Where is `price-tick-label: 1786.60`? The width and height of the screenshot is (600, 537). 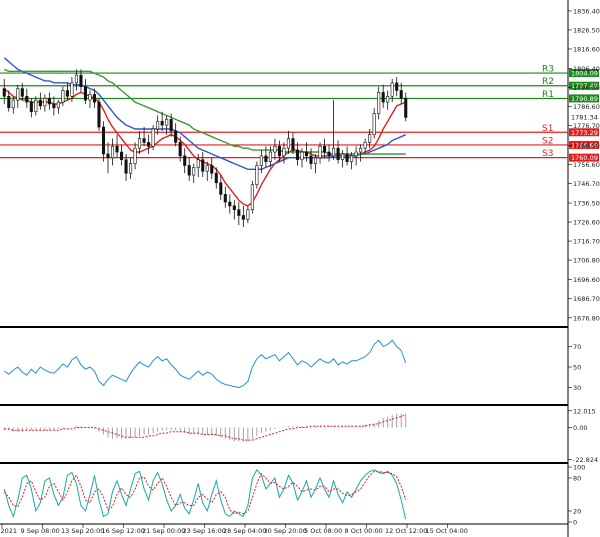 price-tick-label: 1786.60 is located at coordinates (586, 107).